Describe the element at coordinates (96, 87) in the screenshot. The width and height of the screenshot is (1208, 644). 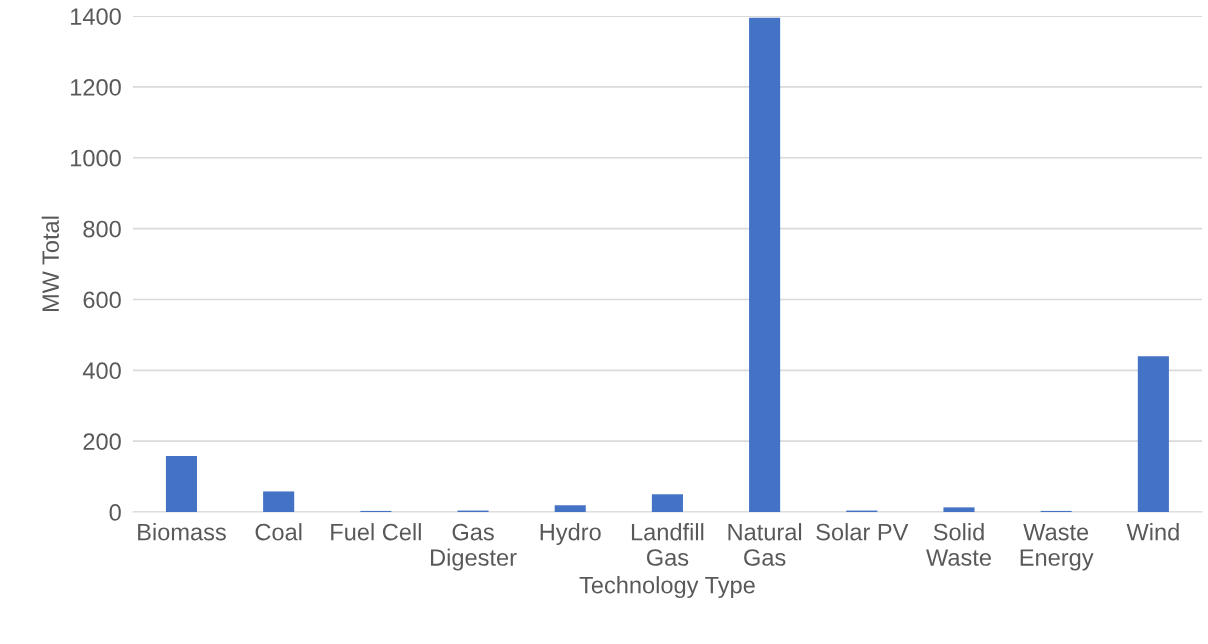
I see `y-tick-label: 1200` at that location.